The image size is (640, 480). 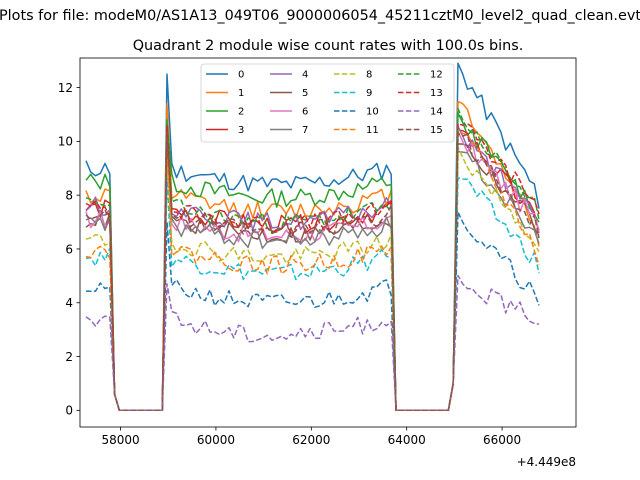 What do you see at coordinates (327, 103) in the screenshot?
I see `legend-box` at bounding box center [327, 103].